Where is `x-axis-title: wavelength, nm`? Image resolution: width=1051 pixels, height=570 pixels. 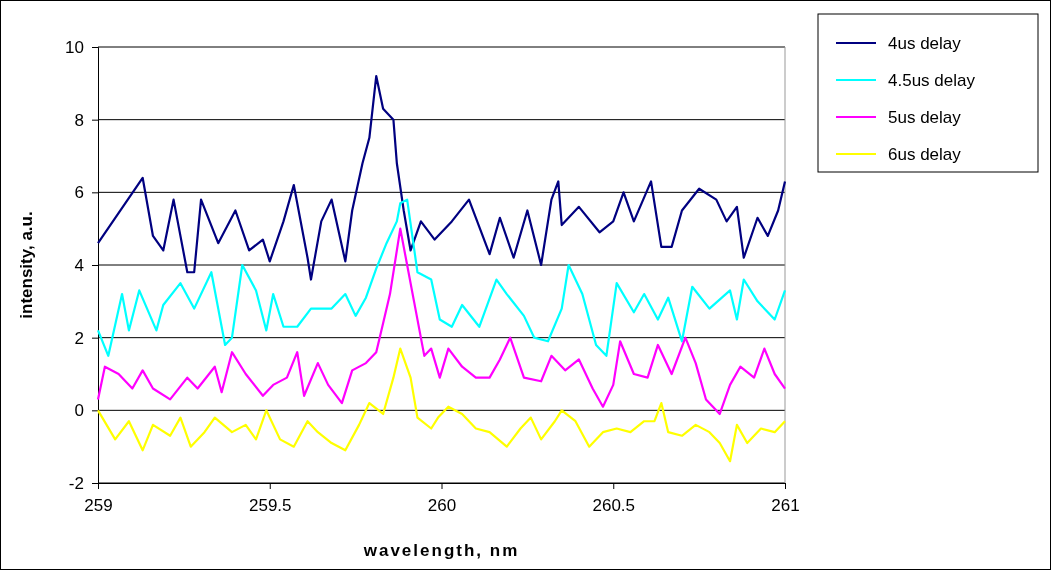
x-axis-title: wavelength, nm is located at coordinates (441, 550).